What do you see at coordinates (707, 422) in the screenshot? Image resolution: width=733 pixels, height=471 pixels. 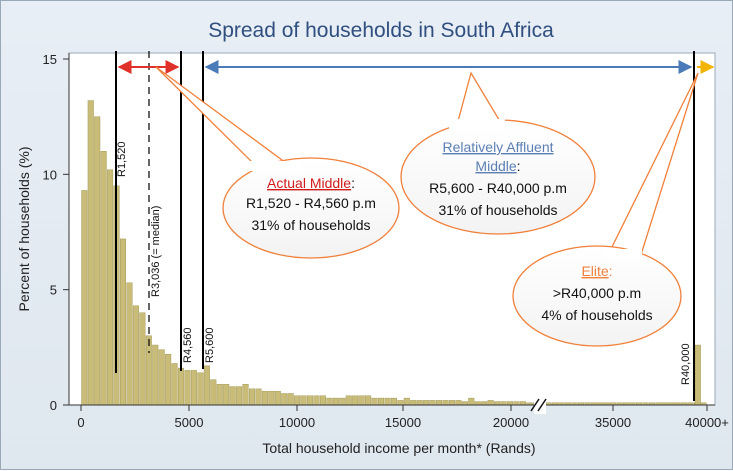 I see `x-tick-label: 40000+` at bounding box center [707, 422].